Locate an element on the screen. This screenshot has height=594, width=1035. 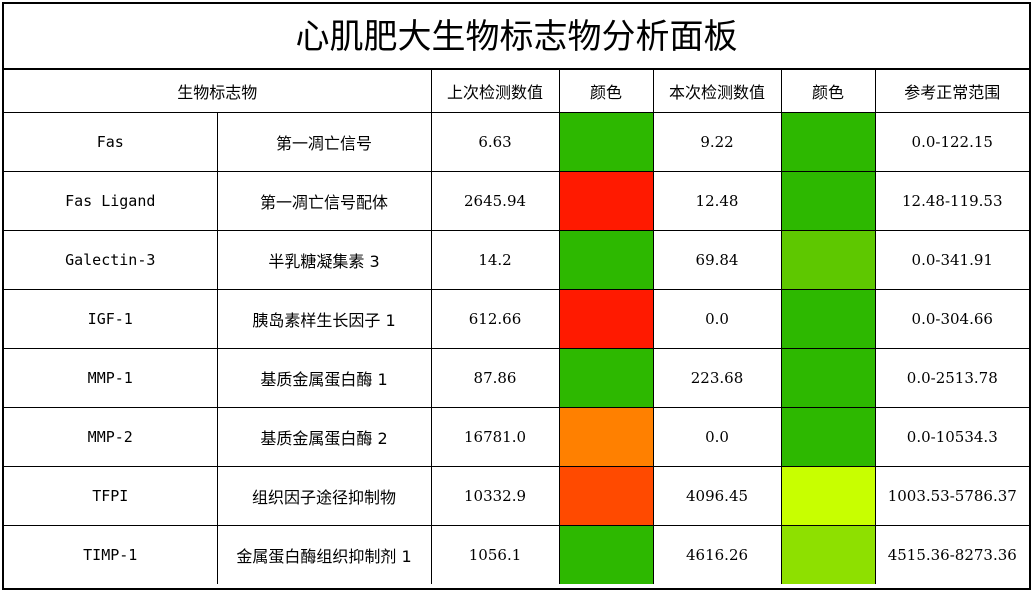
reference-range: 12.48-119.53 is located at coordinates (952, 201).